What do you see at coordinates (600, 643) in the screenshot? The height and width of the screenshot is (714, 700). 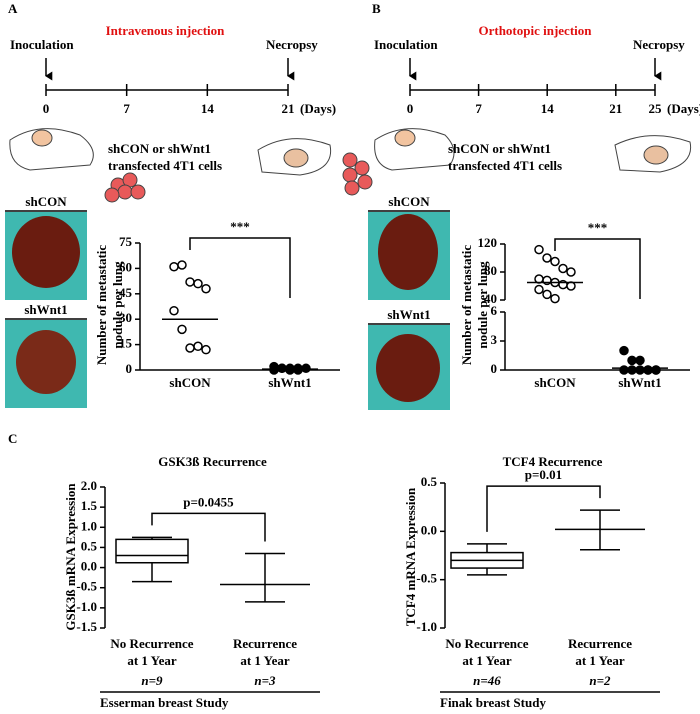 I see `x-tick-label: Recurrence` at bounding box center [600, 643].